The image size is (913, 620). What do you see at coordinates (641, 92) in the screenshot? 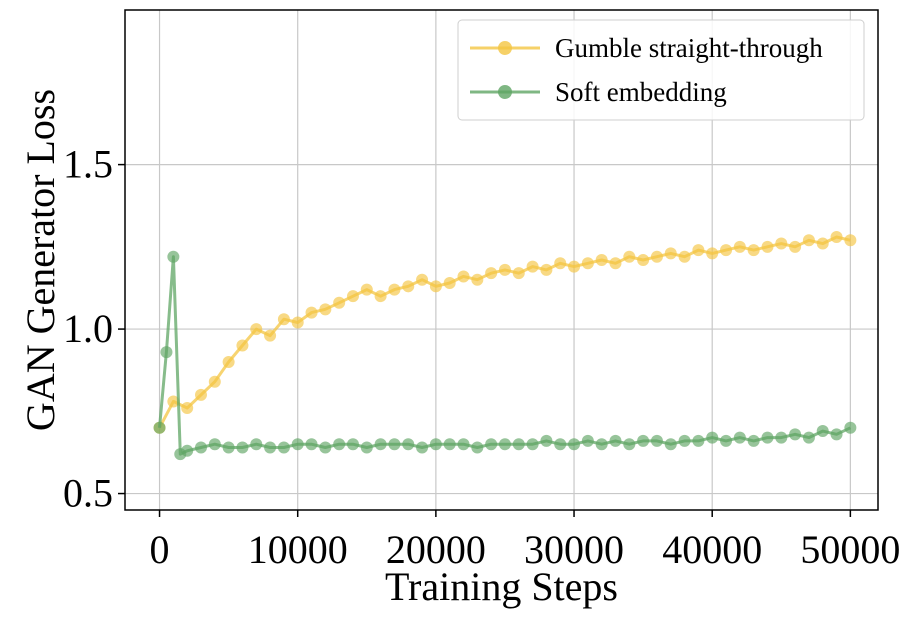
I see `legend-label-soft: Soft embedding` at bounding box center [641, 92].